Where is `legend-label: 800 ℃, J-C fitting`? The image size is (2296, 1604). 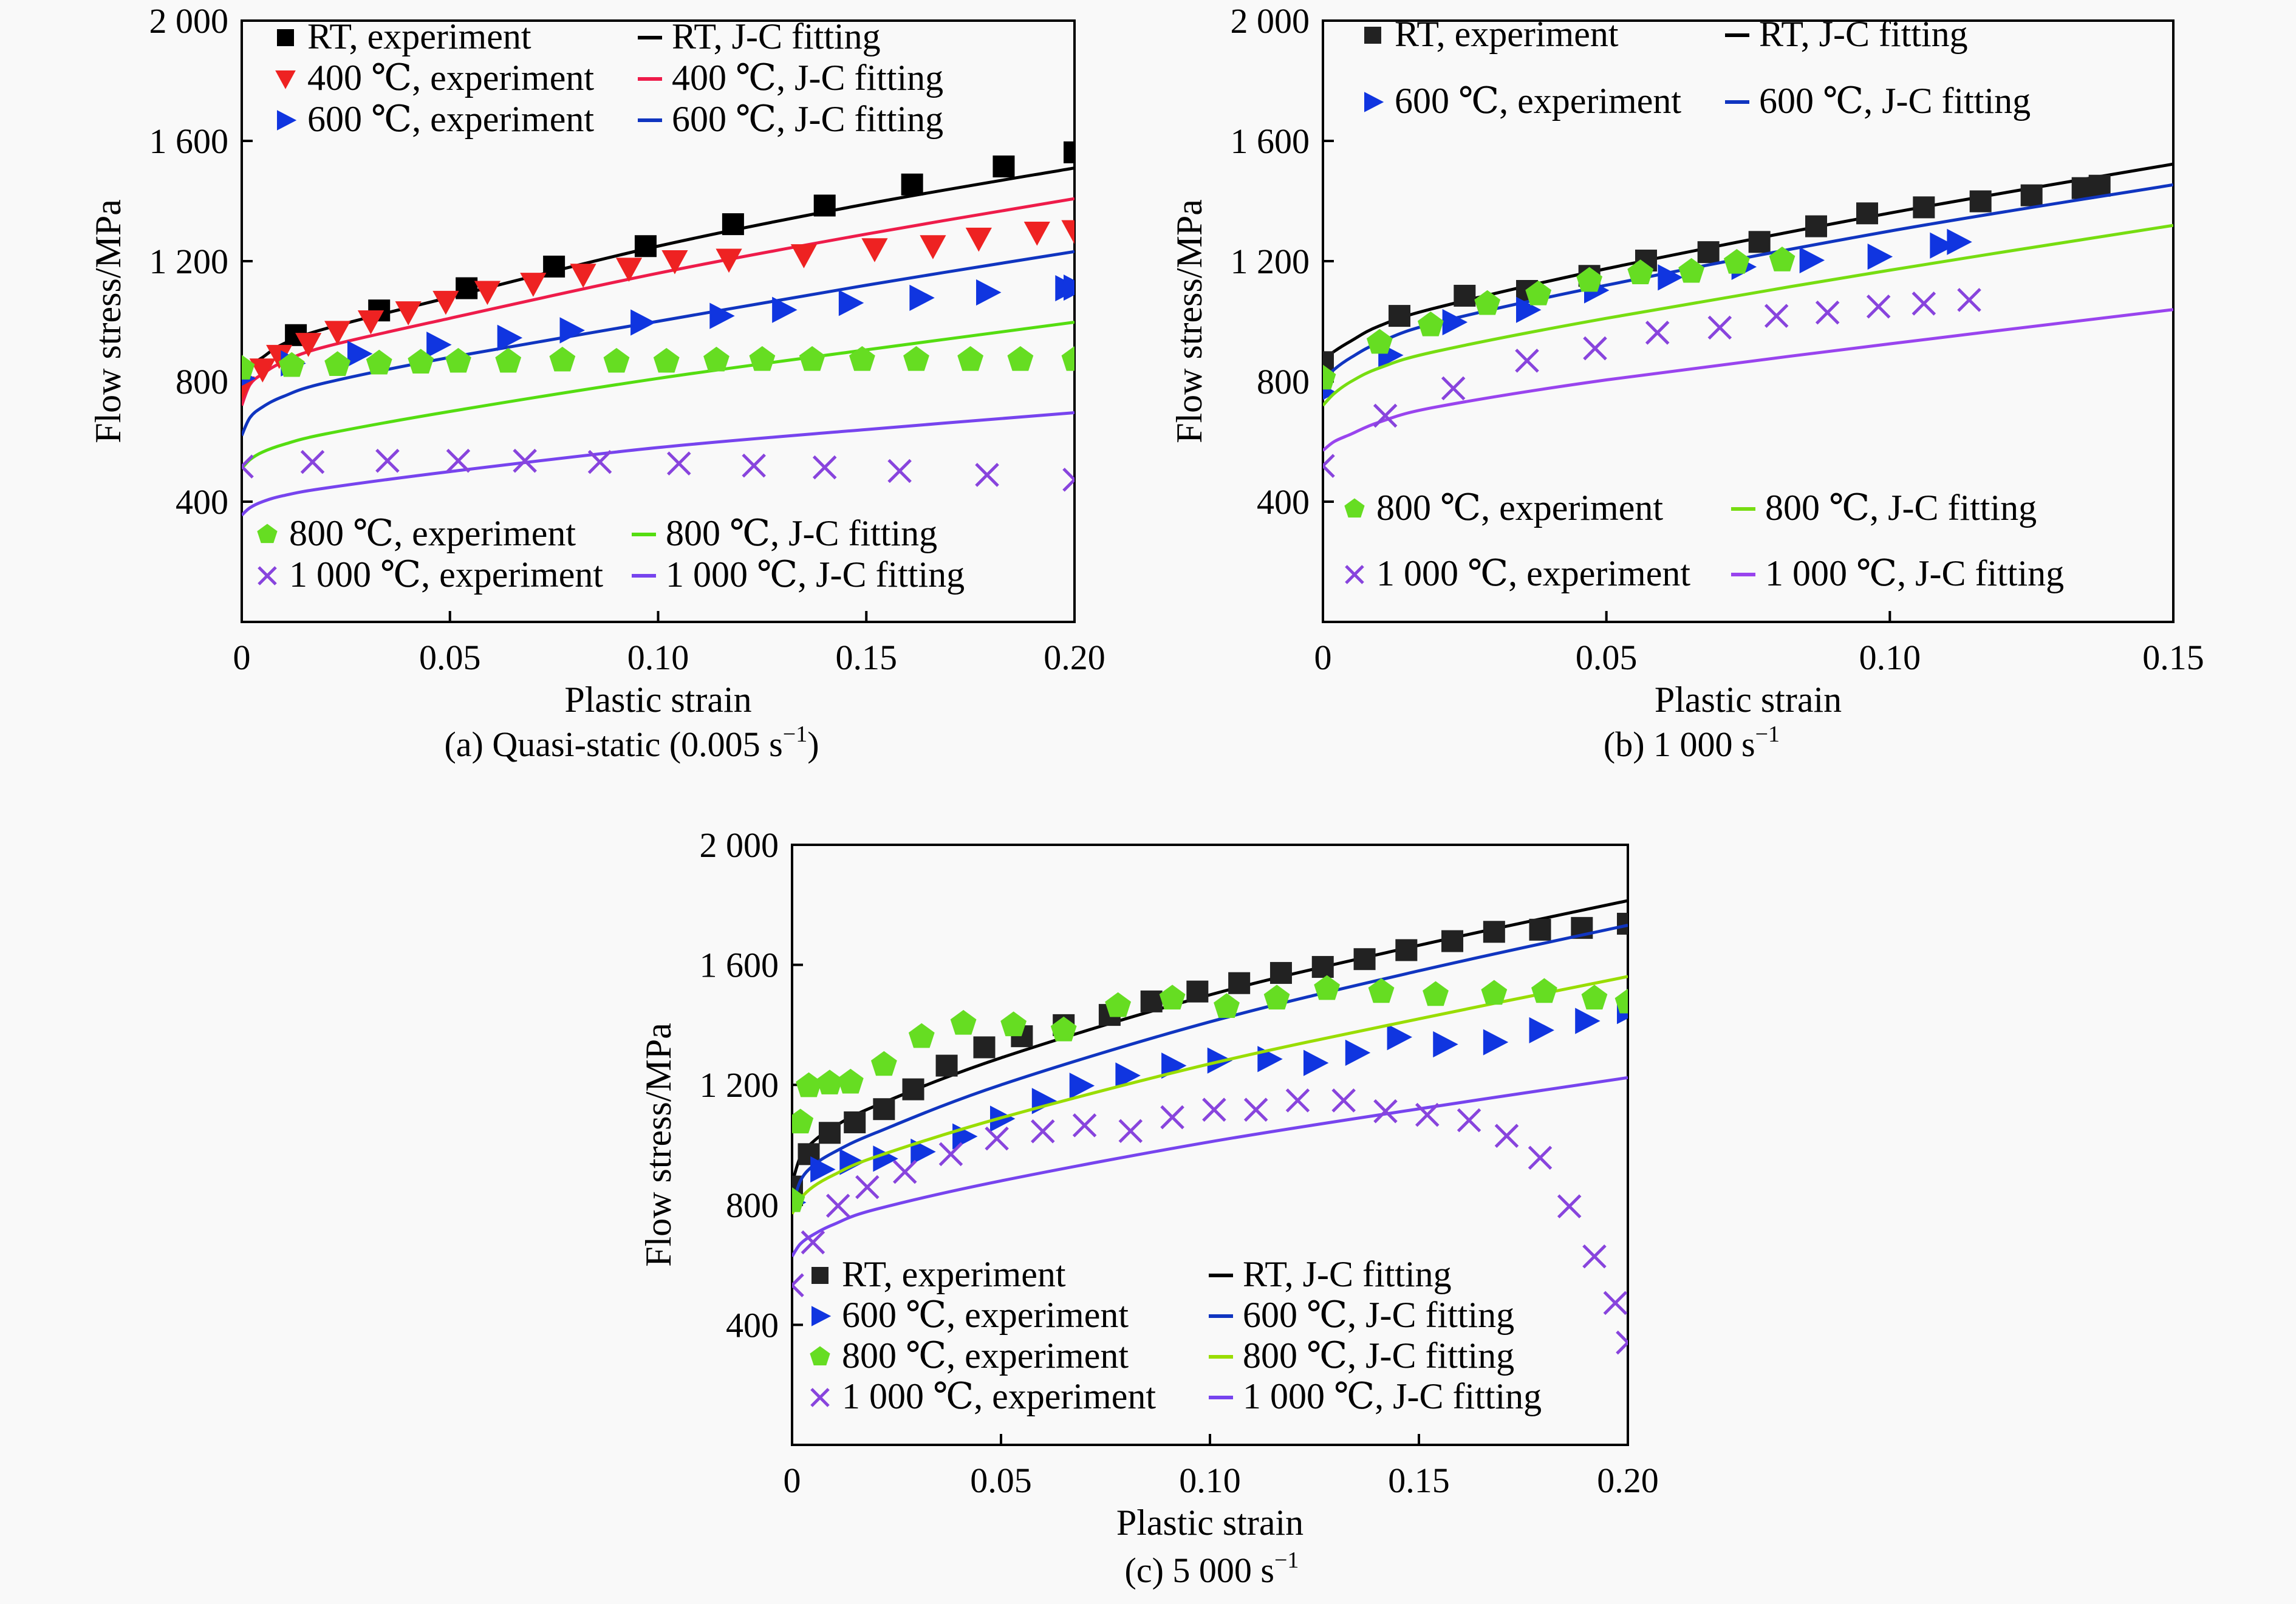
legend-label: 800 ℃, J-C fitting is located at coordinates (1378, 1356).